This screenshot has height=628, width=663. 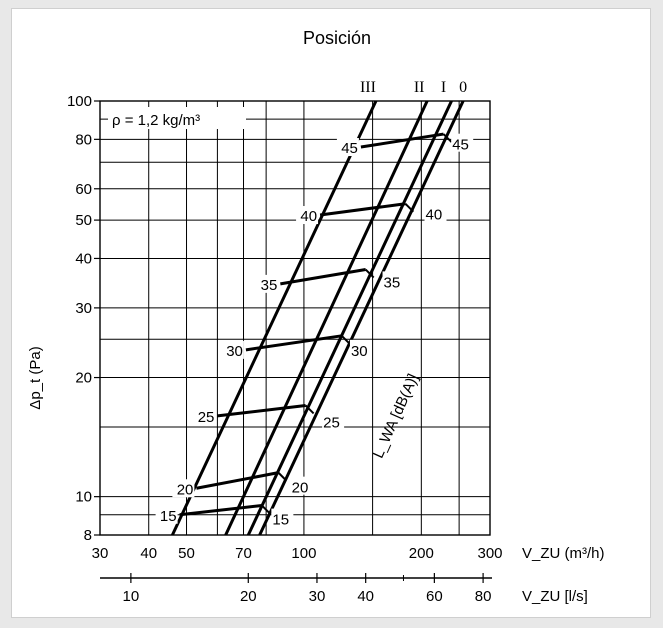 I want to click on noise-label-left-20: 20, so click(x=185, y=489).